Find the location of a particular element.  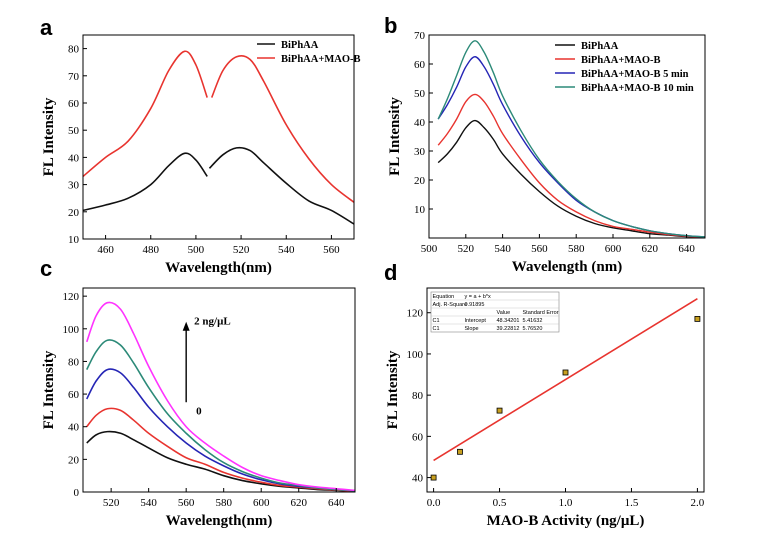

x-tick-label: 460 is located at coordinates (105, 250).